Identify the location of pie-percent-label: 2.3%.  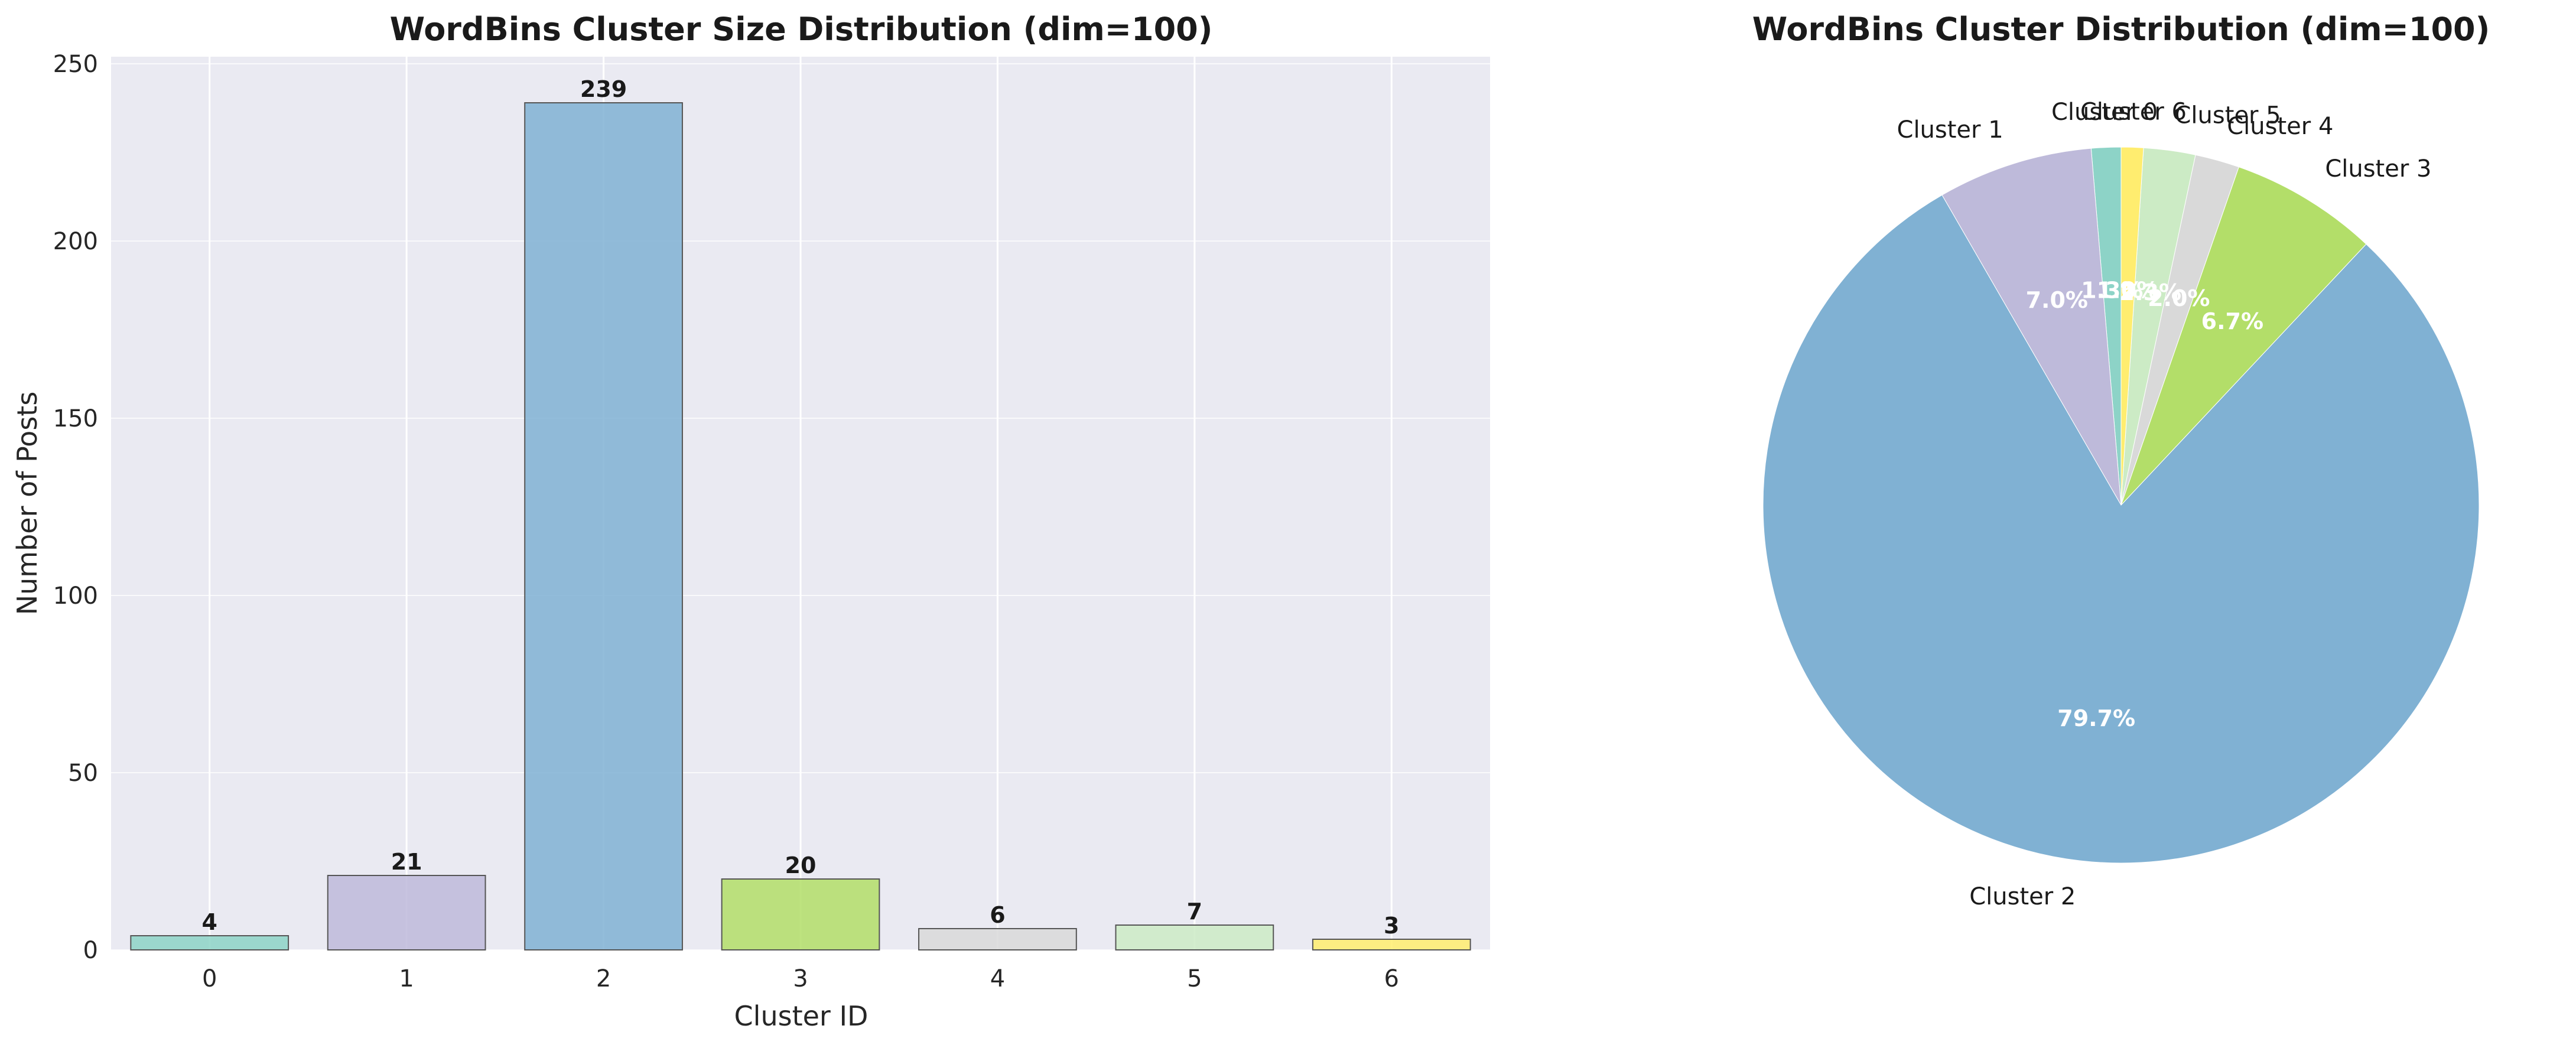
(2150, 292).